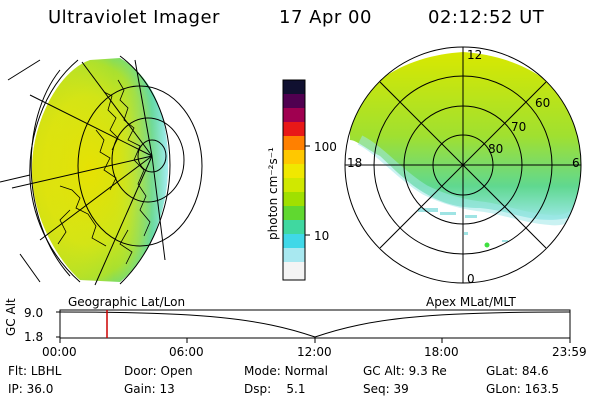 Image resolution: width=600 pixels, height=400 pixels. I want to click on timeline-xtick-2359: 23:59, so click(569, 352).